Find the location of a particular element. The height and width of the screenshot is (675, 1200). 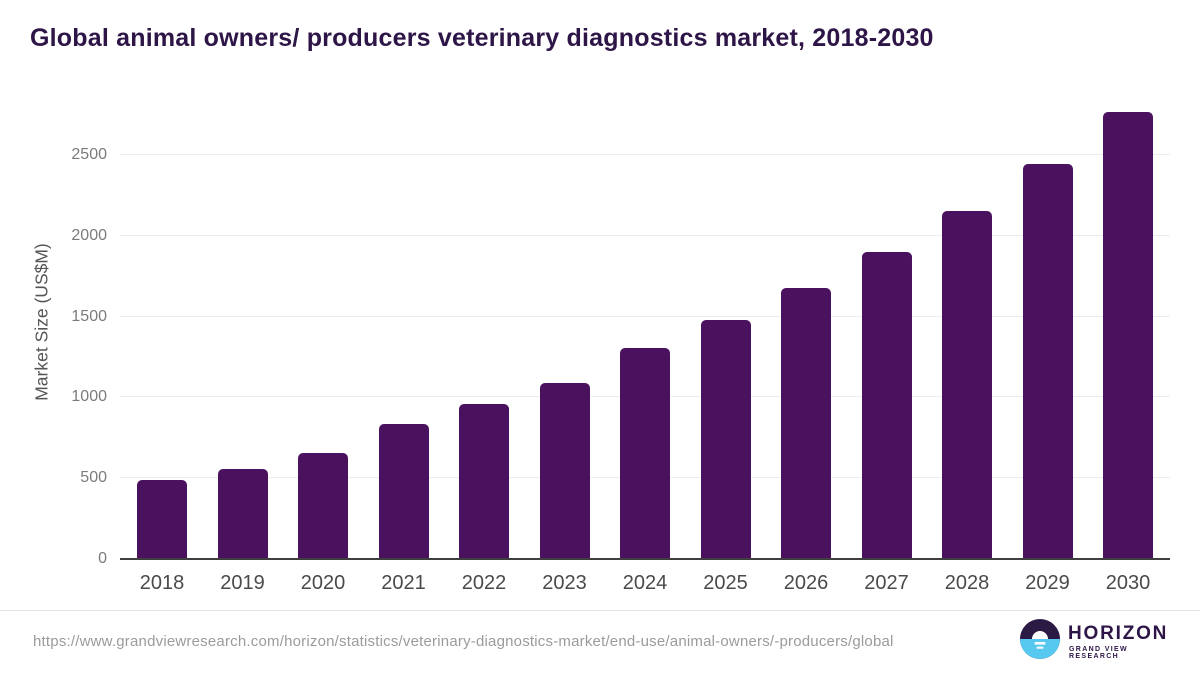

bar-2020 is located at coordinates (323, 506).